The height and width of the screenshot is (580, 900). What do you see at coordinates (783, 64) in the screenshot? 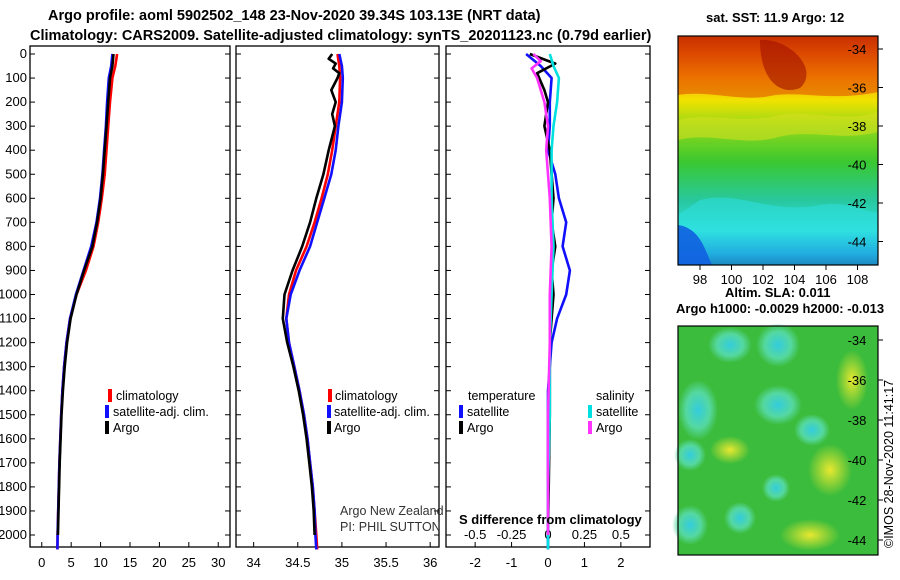
I see `sst-map-warm-eddy` at bounding box center [783, 64].